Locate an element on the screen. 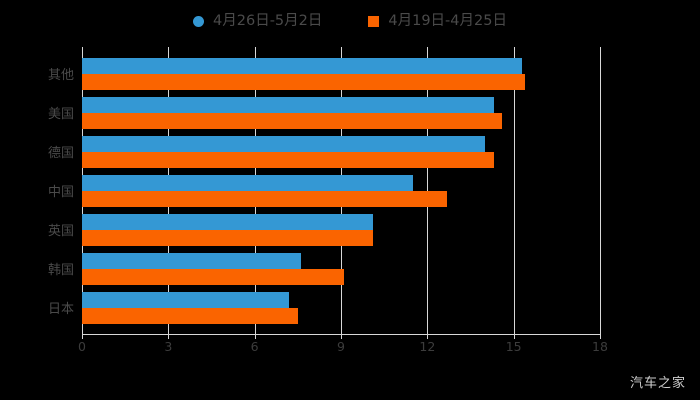 This screenshot has height=400, width=700. x-axis-tick-label: 15 is located at coordinates (513, 346).